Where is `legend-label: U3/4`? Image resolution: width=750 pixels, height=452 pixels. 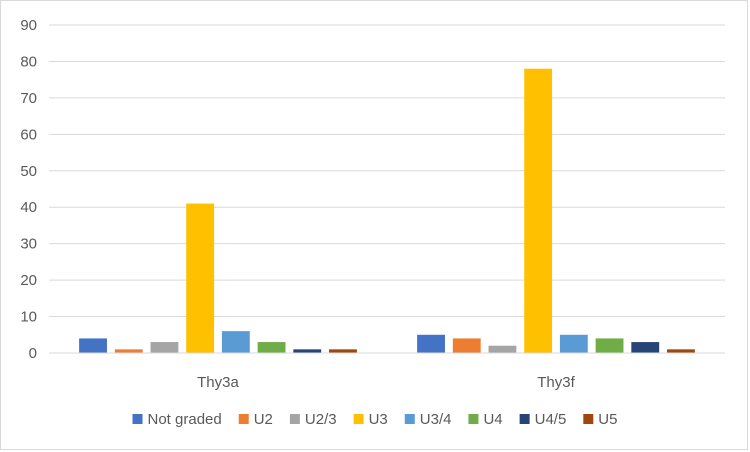
legend-label: U3/4 is located at coordinates (436, 419).